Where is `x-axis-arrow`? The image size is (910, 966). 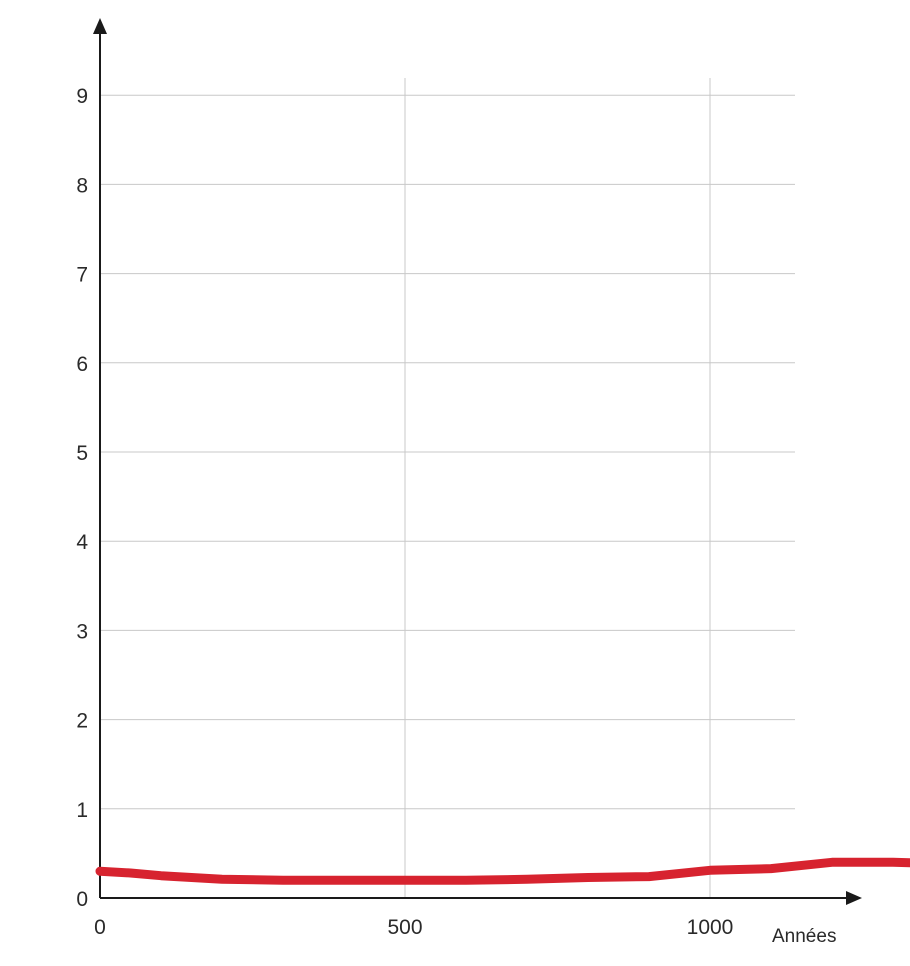
x-axis-arrow is located at coordinates (854, 898).